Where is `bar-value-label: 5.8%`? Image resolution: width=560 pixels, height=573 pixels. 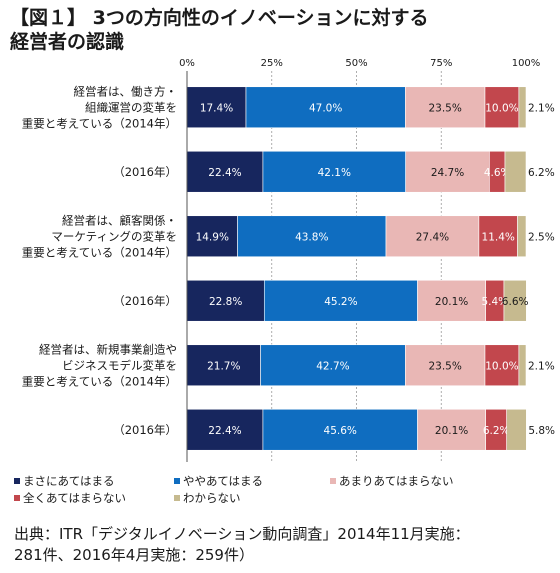
bar-value-label: 5.8% is located at coordinates (541, 431).